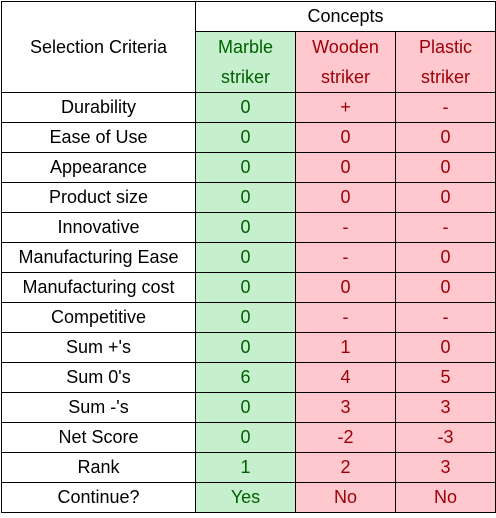 This screenshot has height=518, width=496. I want to click on criterion-label: Net Score, so click(98, 437).